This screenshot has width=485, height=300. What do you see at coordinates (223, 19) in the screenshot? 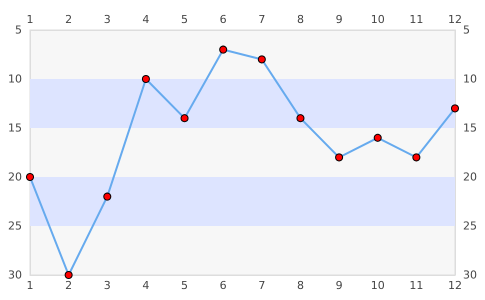
I see `x2-tick-label: 6` at bounding box center [223, 19].